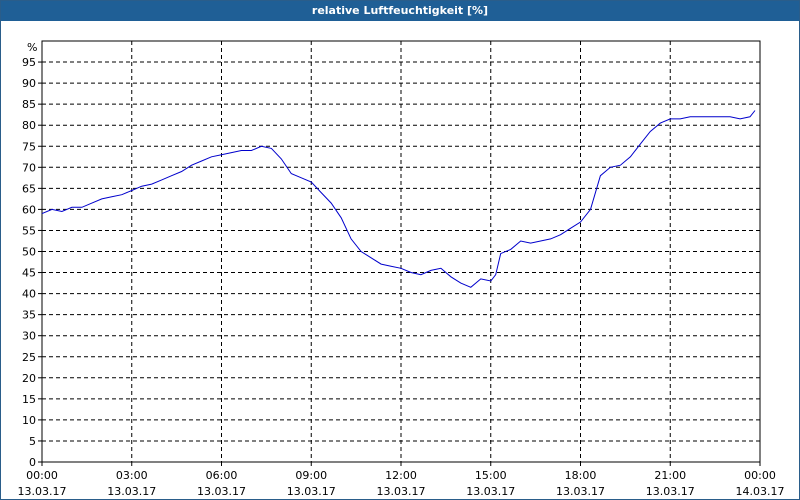 Image resolution: width=800 pixels, height=500 pixels. I want to click on x-tick-time-label: 18:00, so click(581, 475).